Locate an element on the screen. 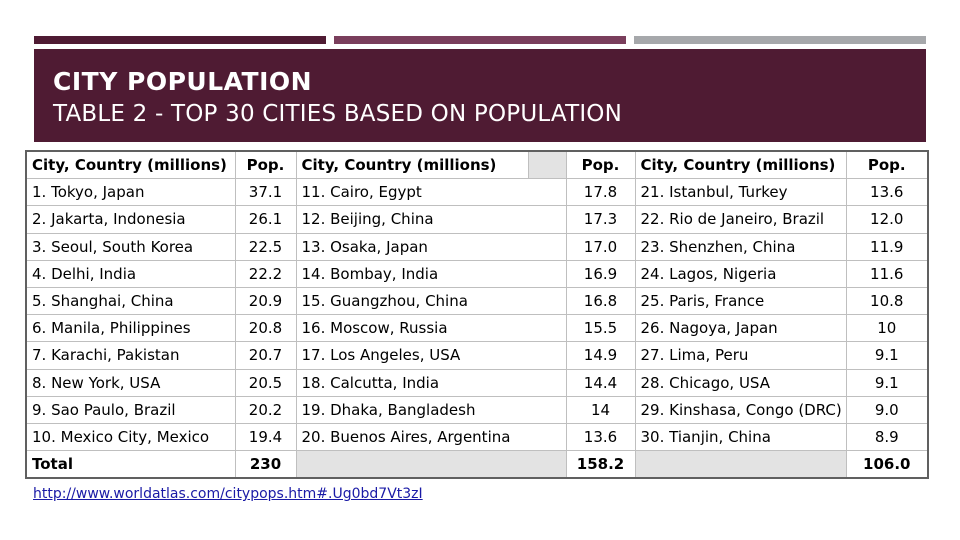 The width and height of the screenshot is (960, 540). pop-cell: 22.2 is located at coordinates (265, 273).